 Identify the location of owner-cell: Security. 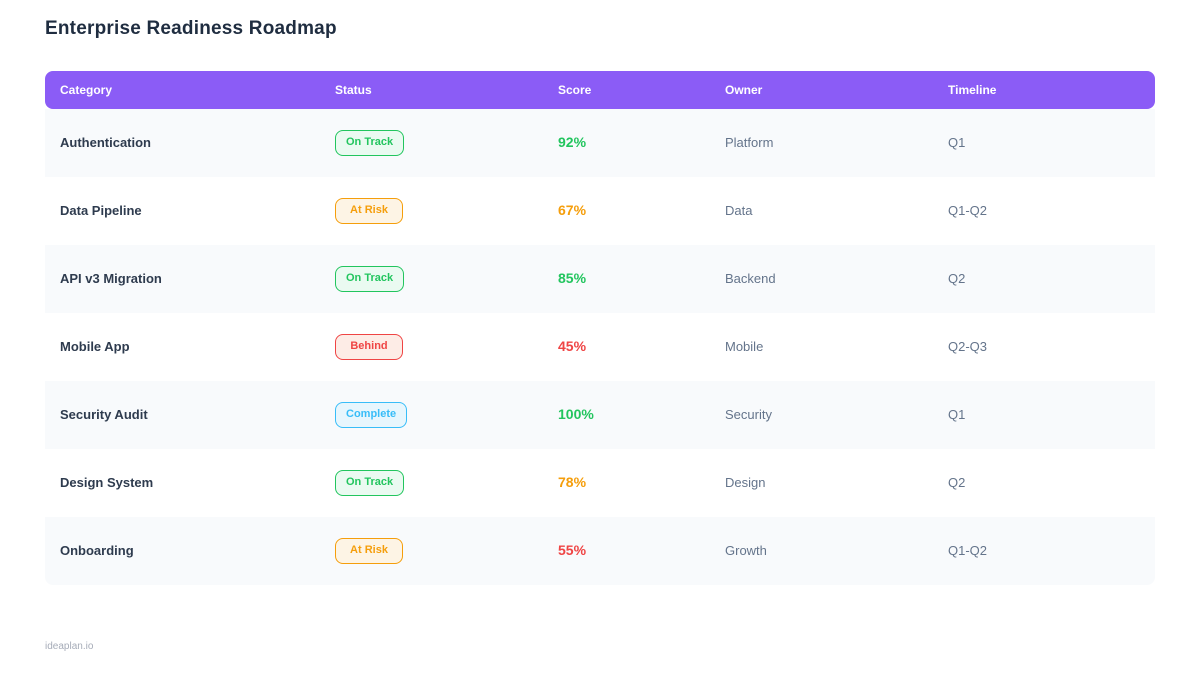
(821, 415).